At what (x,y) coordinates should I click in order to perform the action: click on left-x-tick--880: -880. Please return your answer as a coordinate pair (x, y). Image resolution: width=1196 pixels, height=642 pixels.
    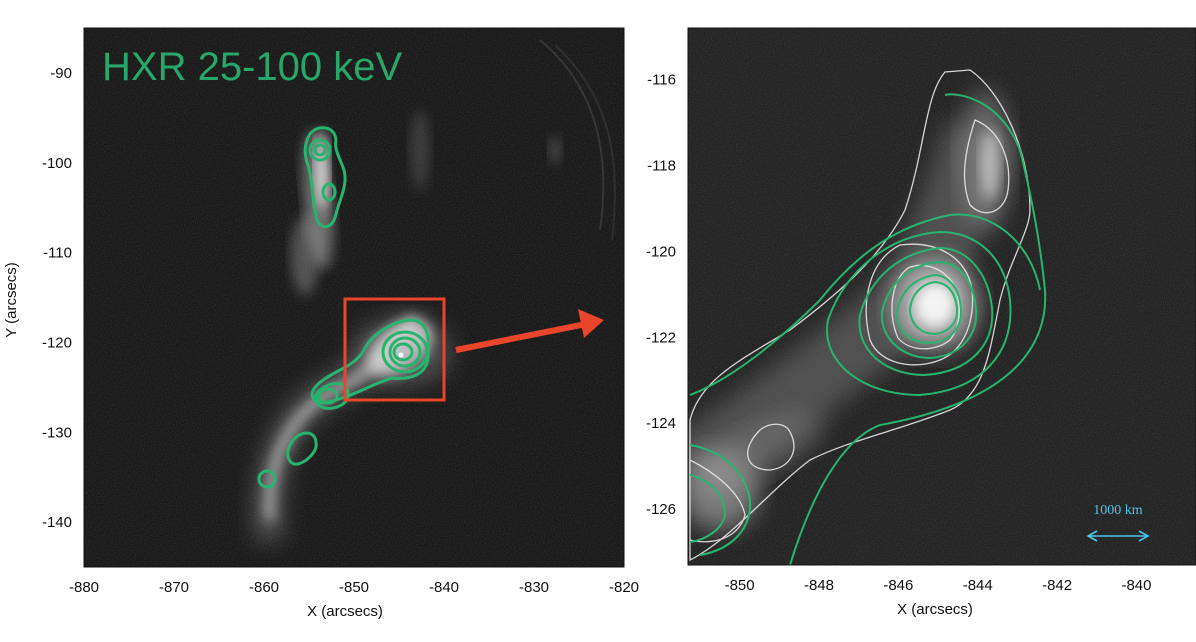
    Looking at the image, I should click on (84, 587).